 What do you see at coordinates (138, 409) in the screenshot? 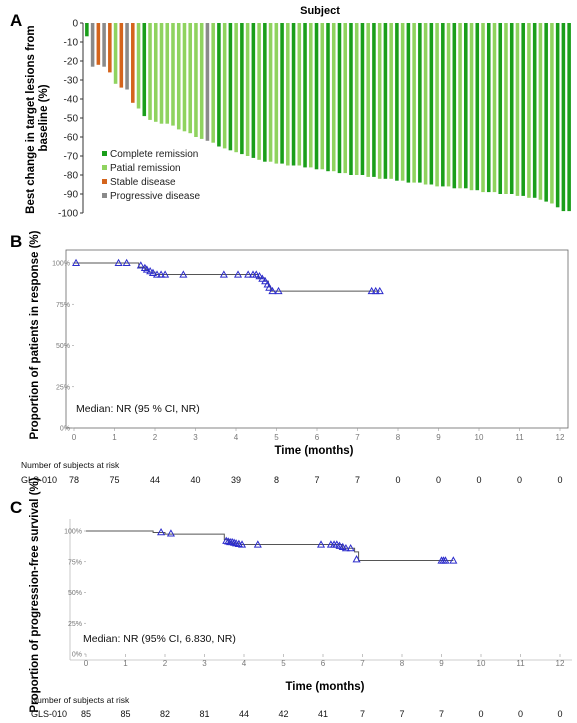
I see `chart-b-annotation: Median: NR (95 % CI, NR)` at bounding box center [138, 409].